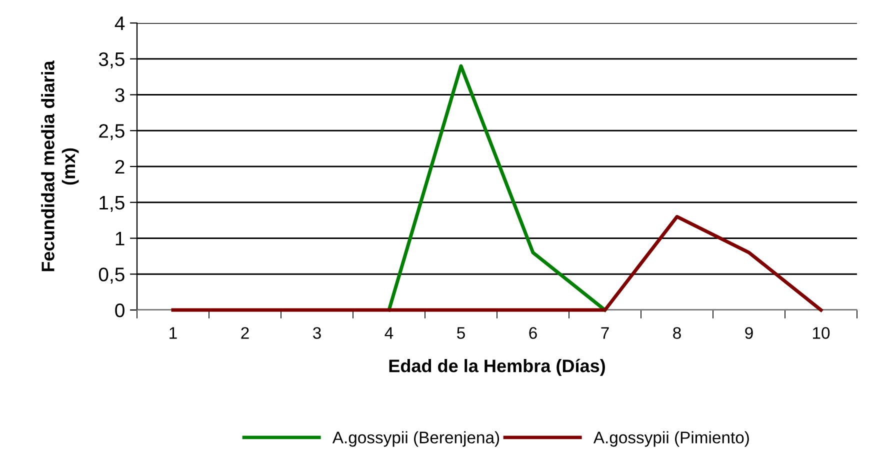 The image size is (871, 456). I want to click on y-tick-label: 2, so click(119, 167).